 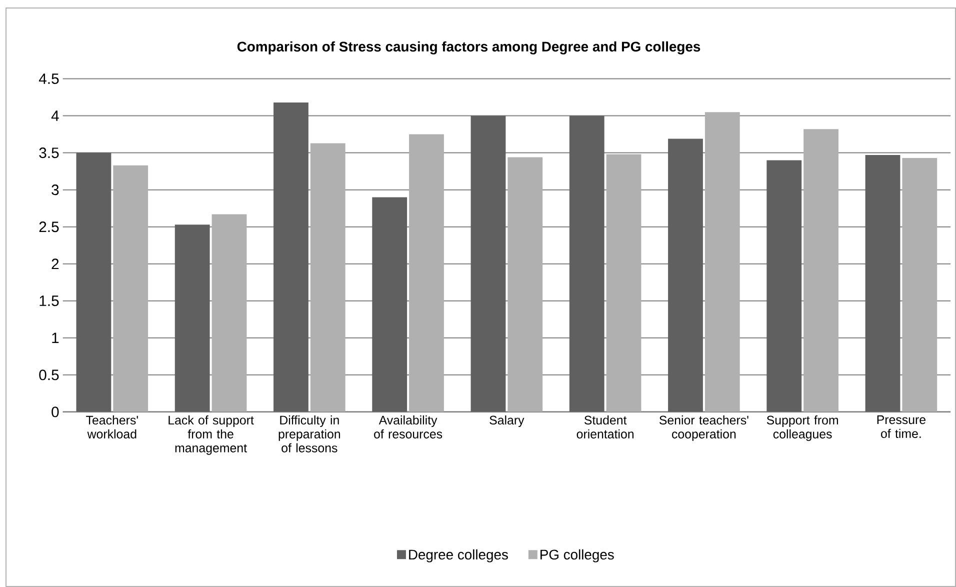 What do you see at coordinates (55, 115) in the screenshot?
I see `y-tick-label: 4` at bounding box center [55, 115].